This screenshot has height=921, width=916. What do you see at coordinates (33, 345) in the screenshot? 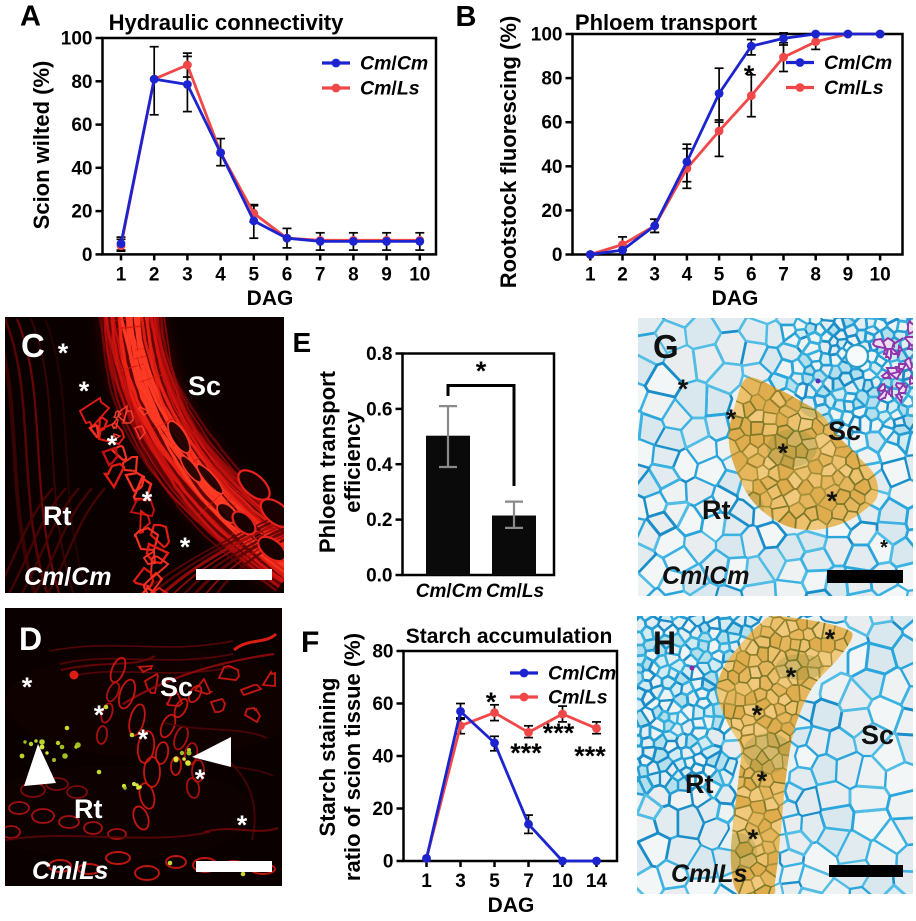
I see `svg-text: C` at bounding box center [33, 345].